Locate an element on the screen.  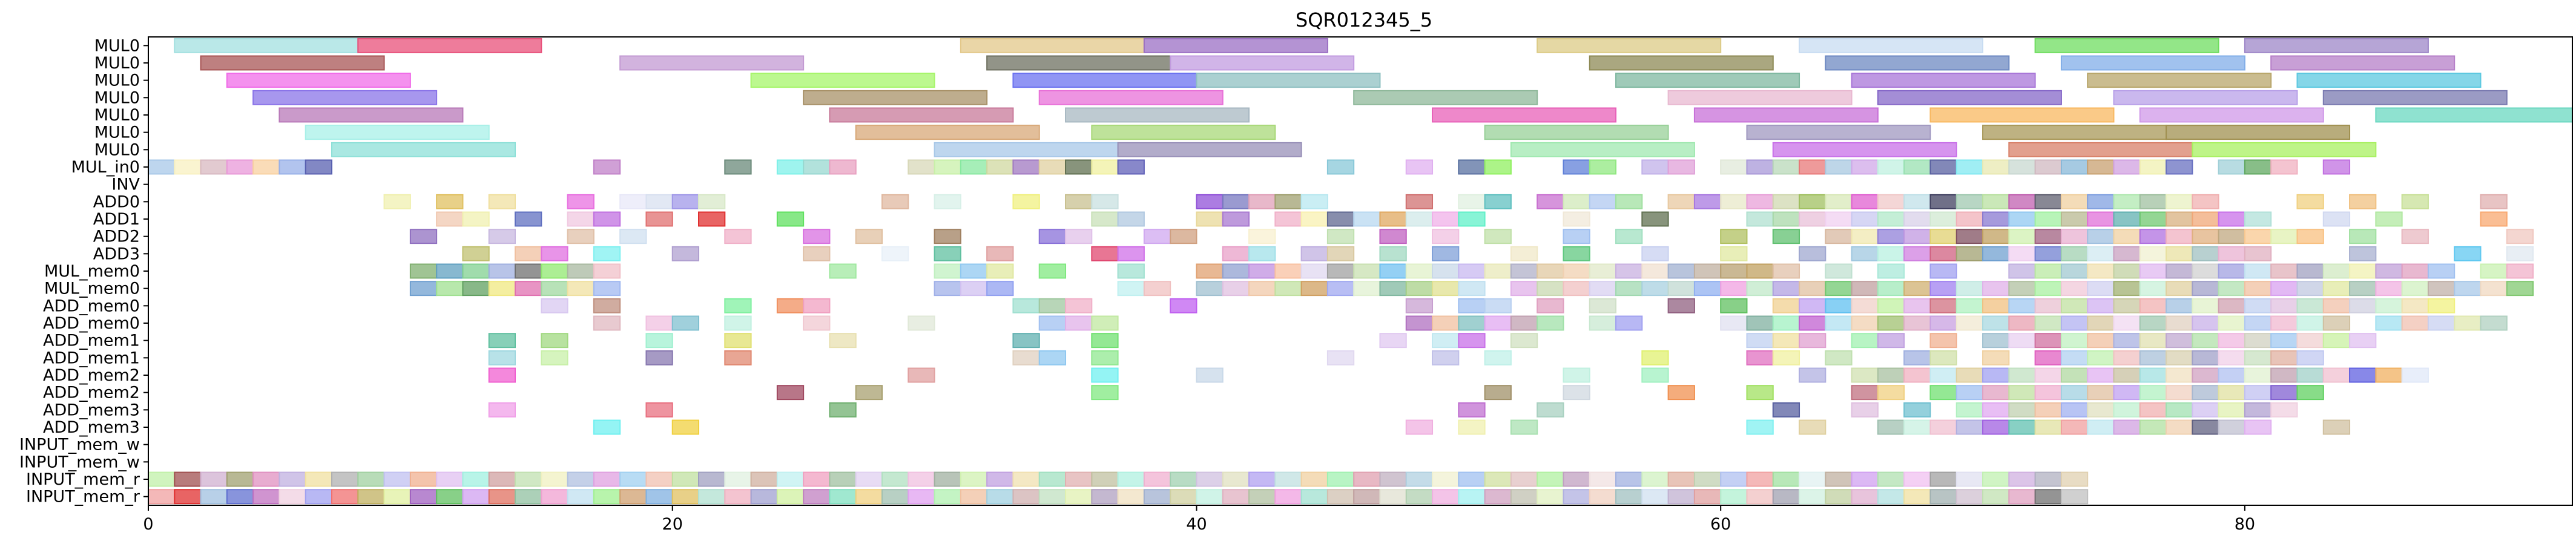
x-tick-label: 80 is located at coordinates (2245, 524).